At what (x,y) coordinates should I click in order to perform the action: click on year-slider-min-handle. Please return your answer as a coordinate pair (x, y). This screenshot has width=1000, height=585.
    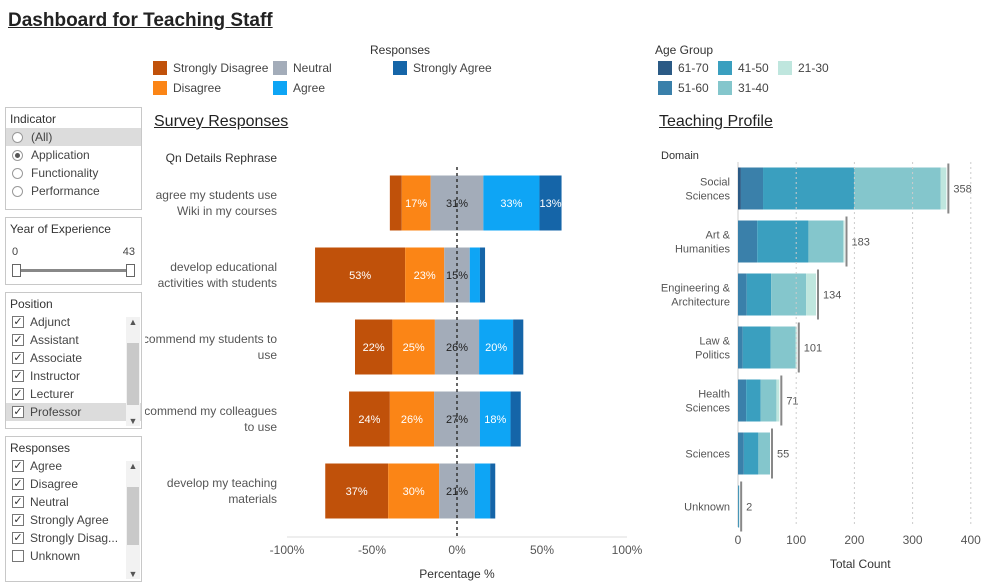
    Looking at the image, I should click on (16, 270).